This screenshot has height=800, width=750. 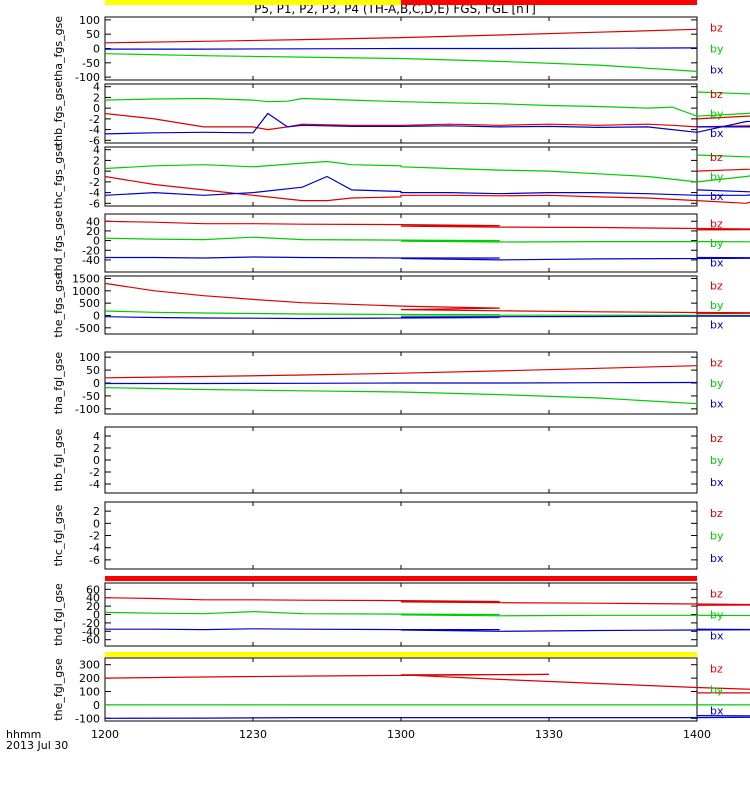 What do you see at coordinates (89, 20) in the screenshot?
I see `y-tick-label: 100` at bounding box center [89, 20].